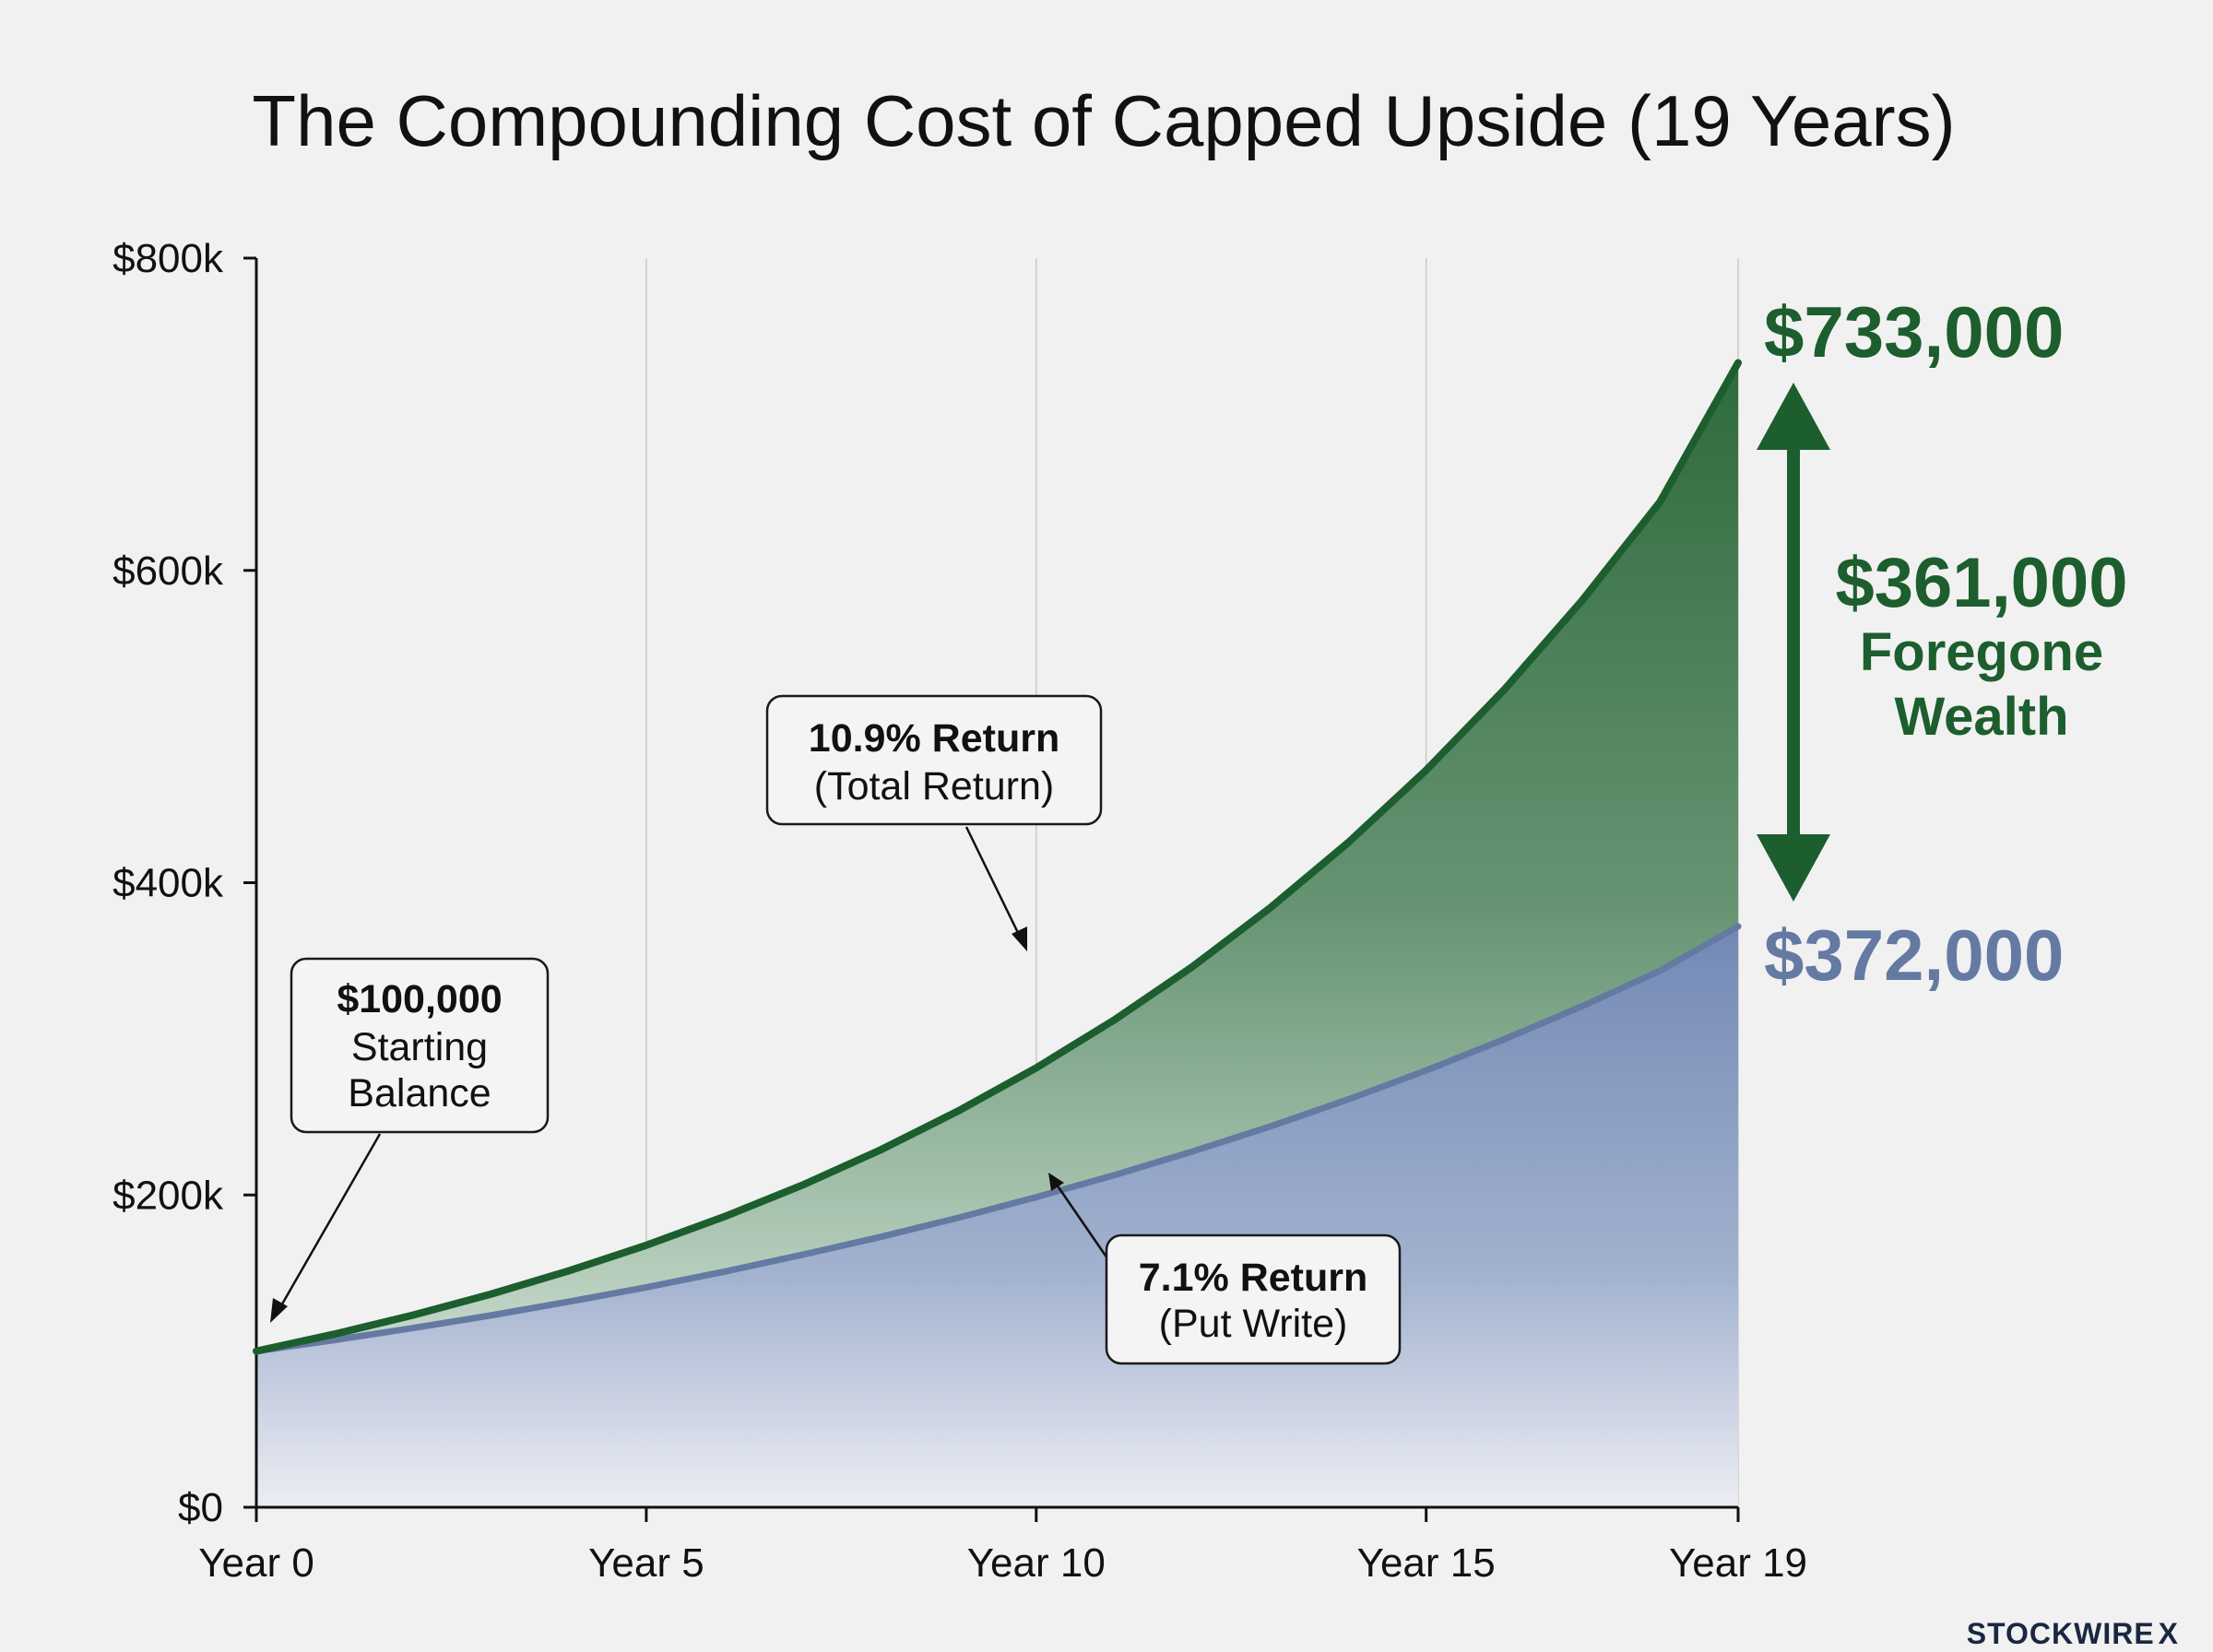  Describe the element at coordinates (1982, 583) in the screenshot. I see `gap-value: $361,000` at that location.